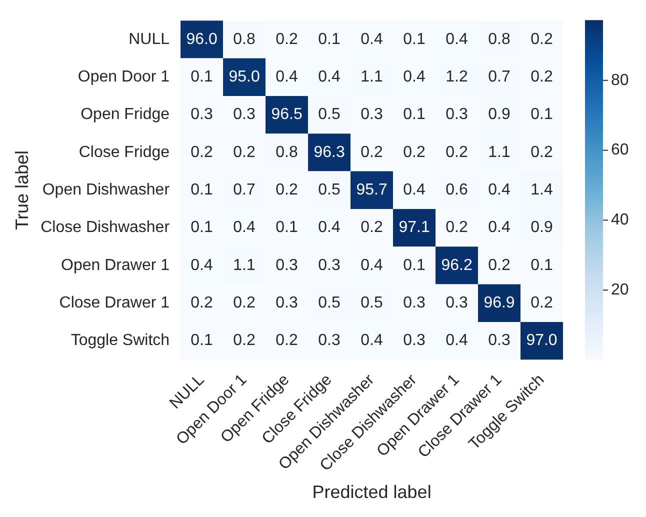  What do you see at coordinates (125, 115) in the screenshot?
I see `y-tick-label: Open Fridge` at bounding box center [125, 115].